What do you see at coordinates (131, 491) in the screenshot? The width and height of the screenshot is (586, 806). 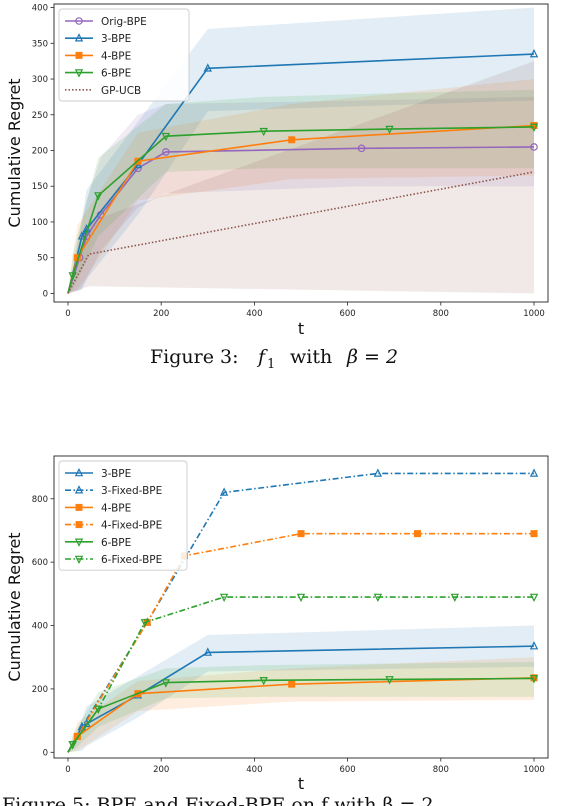 I see `legend-label: 3-Fixed-BPE` at bounding box center [131, 491].